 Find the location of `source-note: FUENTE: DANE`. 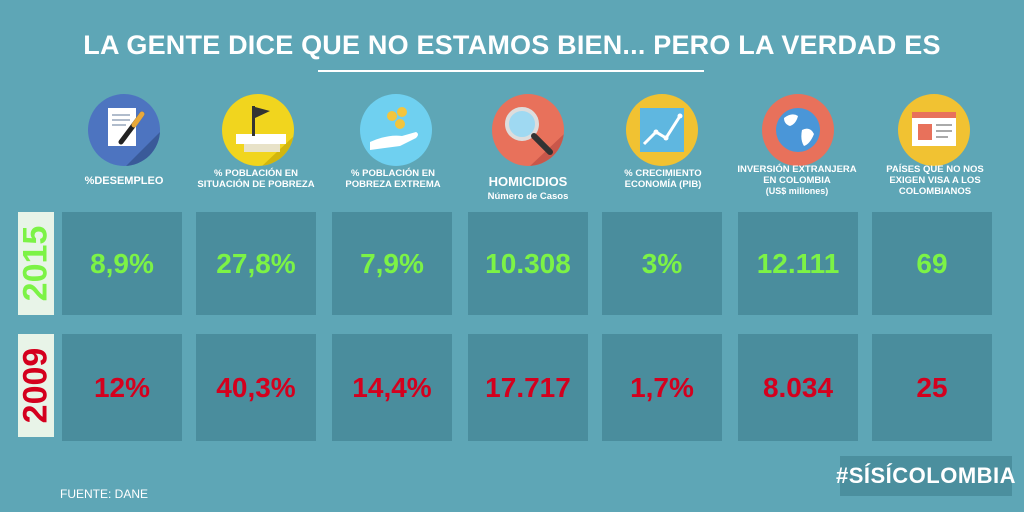

source-note: FUENTE: DANE is located at coordinates (104, 494).